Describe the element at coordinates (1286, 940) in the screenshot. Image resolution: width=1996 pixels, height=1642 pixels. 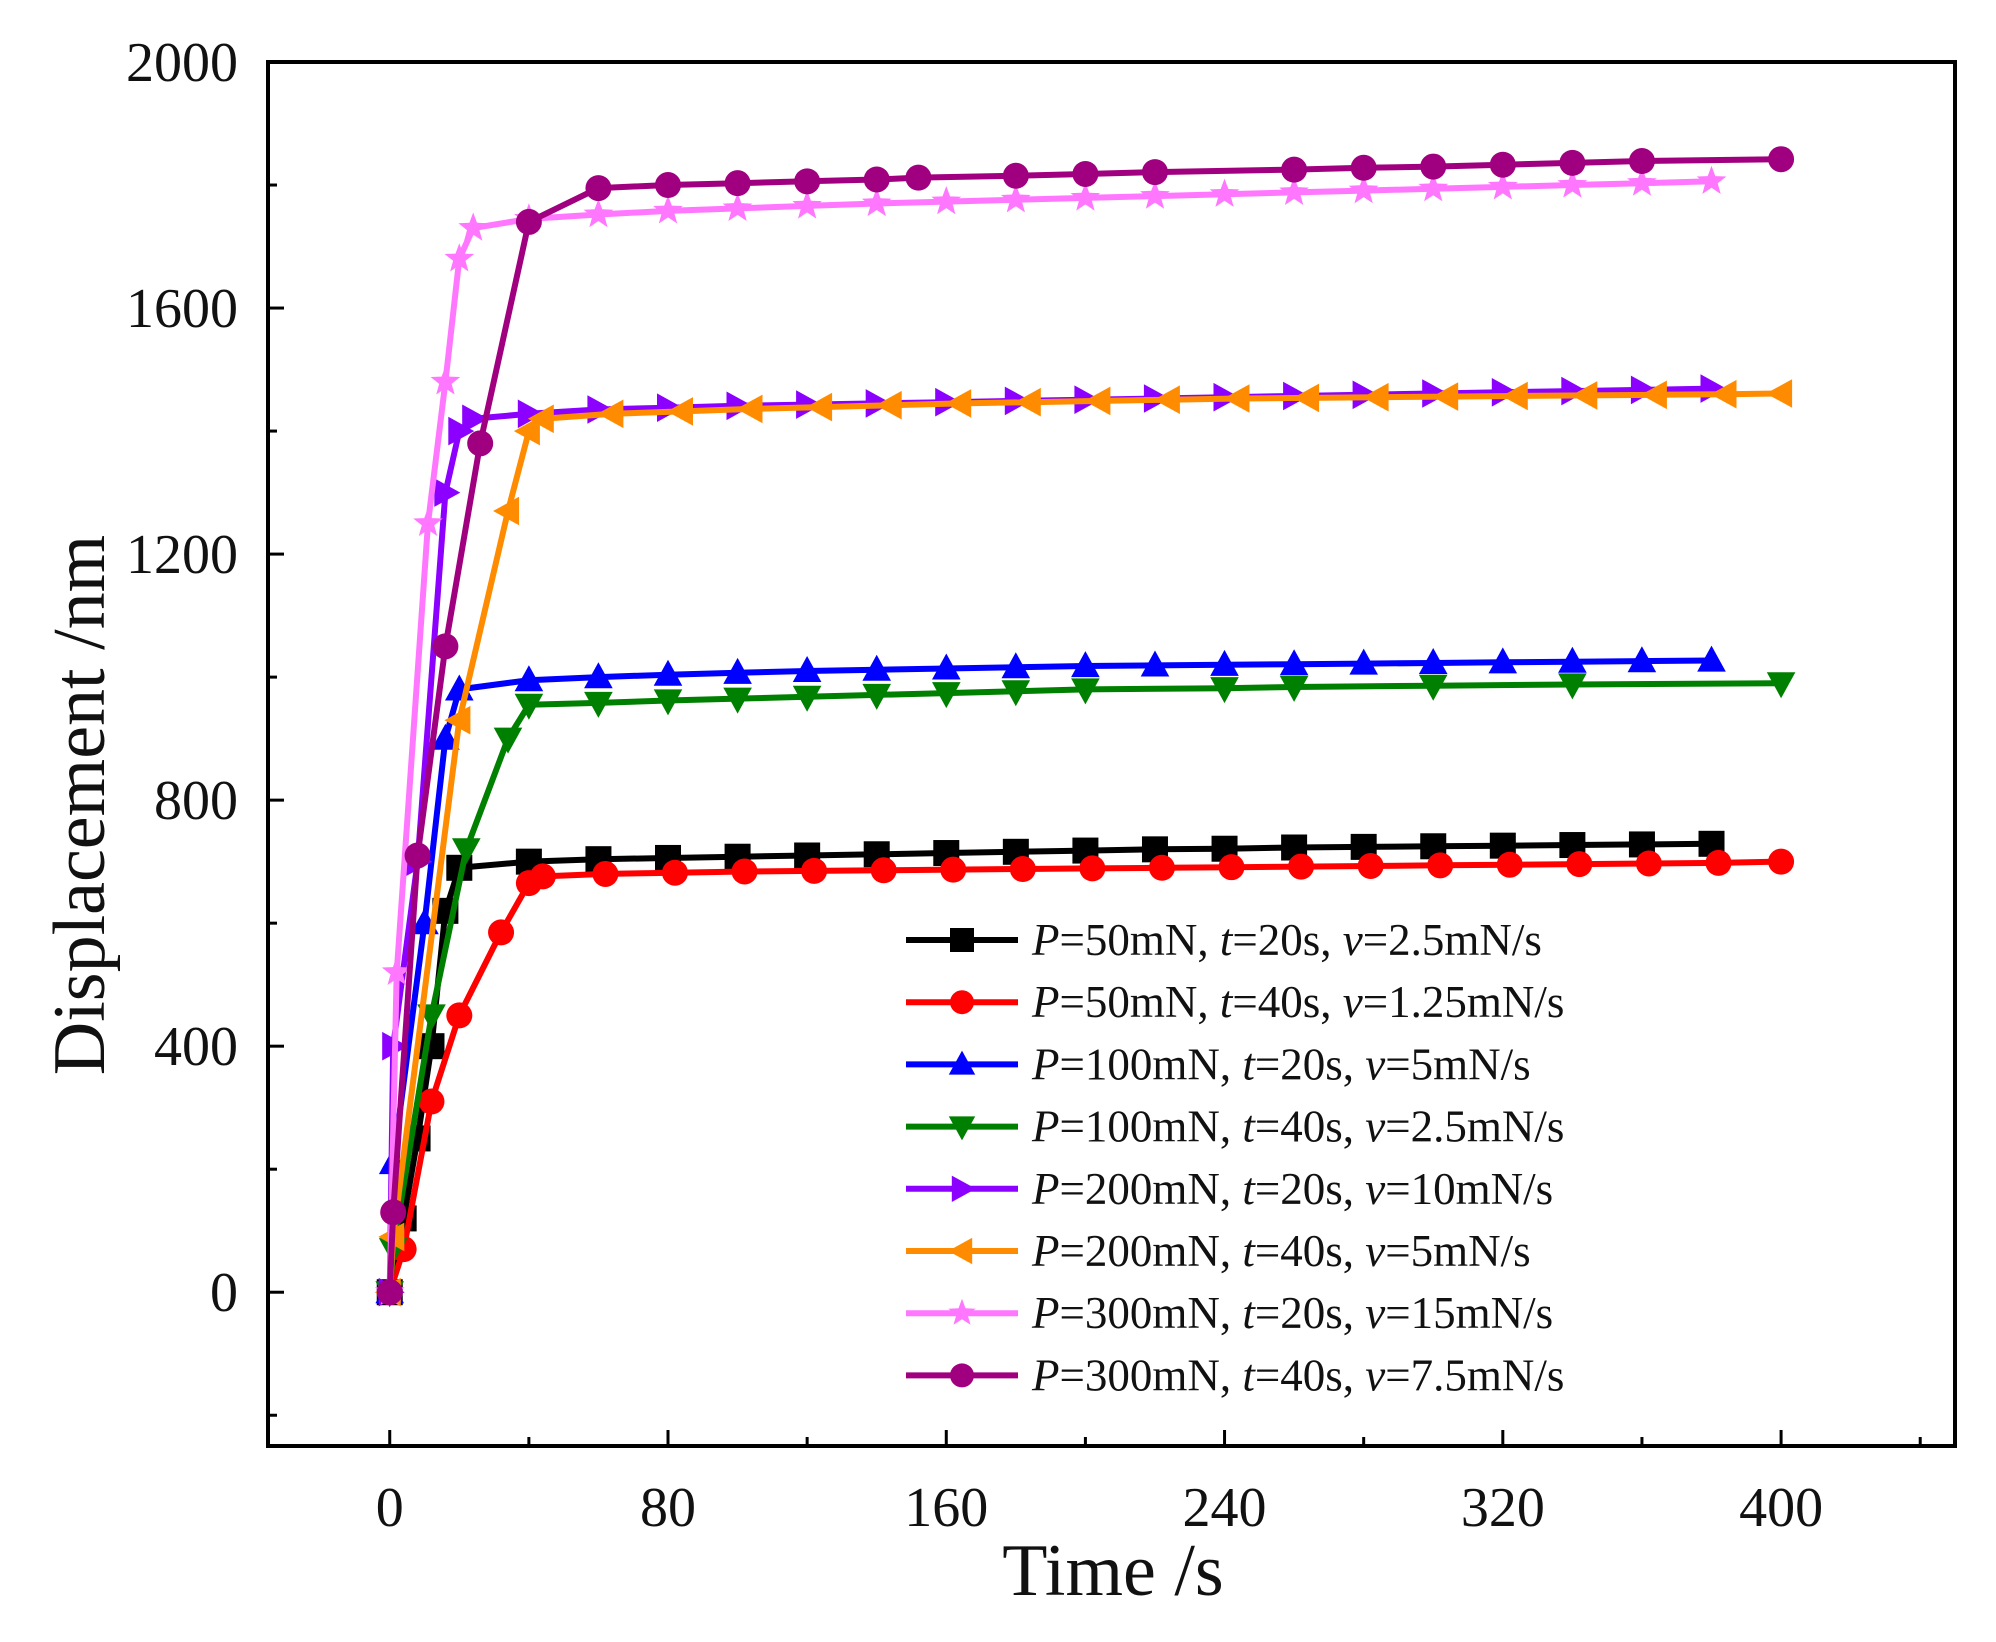
I see `legend-label: P=50mN, t=20s, v=2.5mN/s` at that location.